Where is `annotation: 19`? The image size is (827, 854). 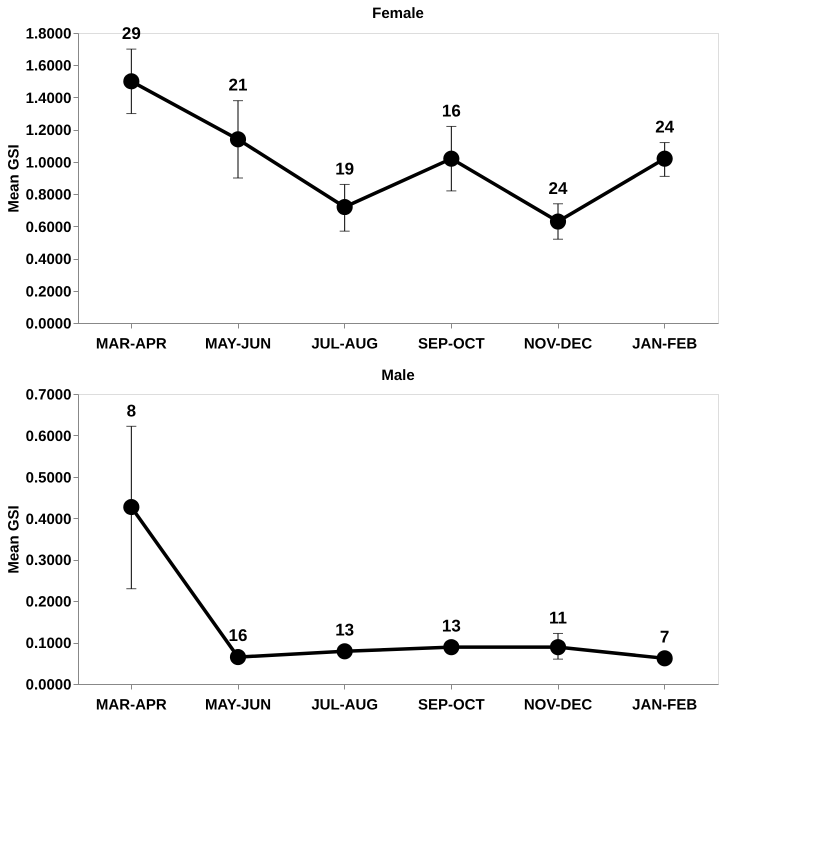 annotation: 19 is located at coordinates (344, 168).